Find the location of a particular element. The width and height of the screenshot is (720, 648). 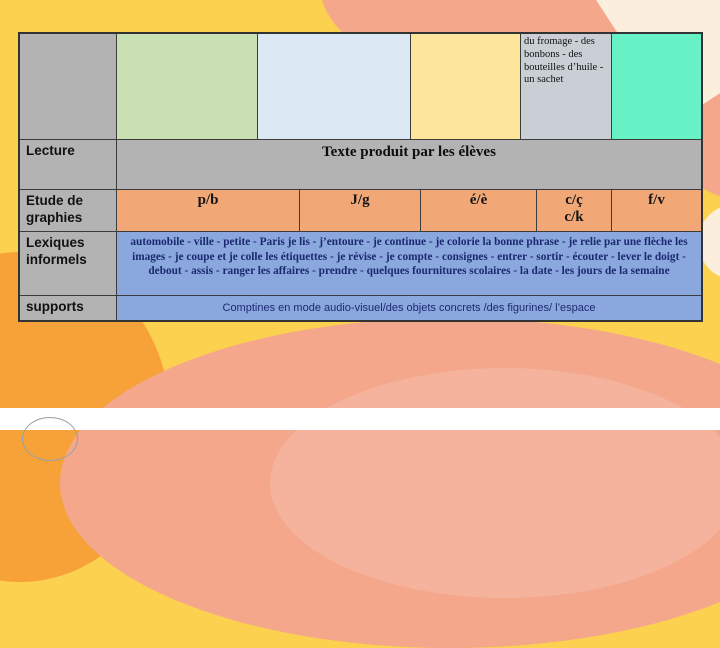

row-label-supports: supports is located at coordinates (68, 308).